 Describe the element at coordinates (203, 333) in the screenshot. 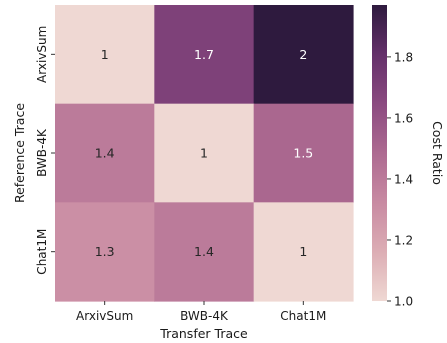

I see `x-axis-label: Transfer Trace` at that location.